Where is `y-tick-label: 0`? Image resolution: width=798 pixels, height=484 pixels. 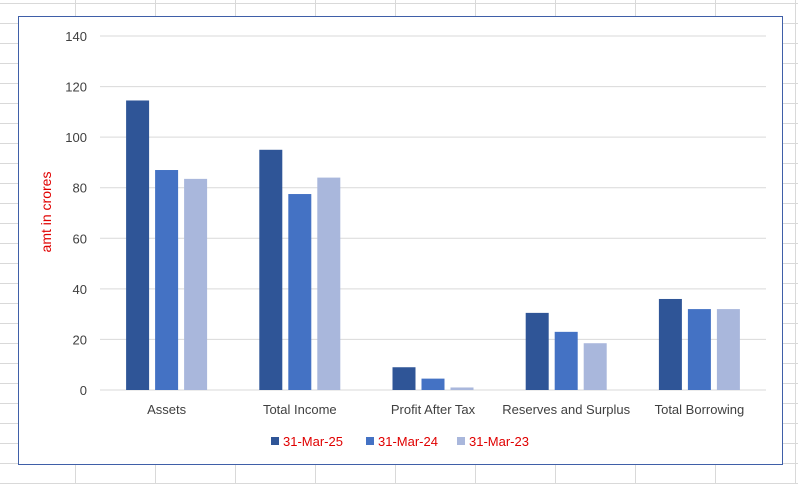
y-tick-label: 0 is located at coordinates (83, 390).